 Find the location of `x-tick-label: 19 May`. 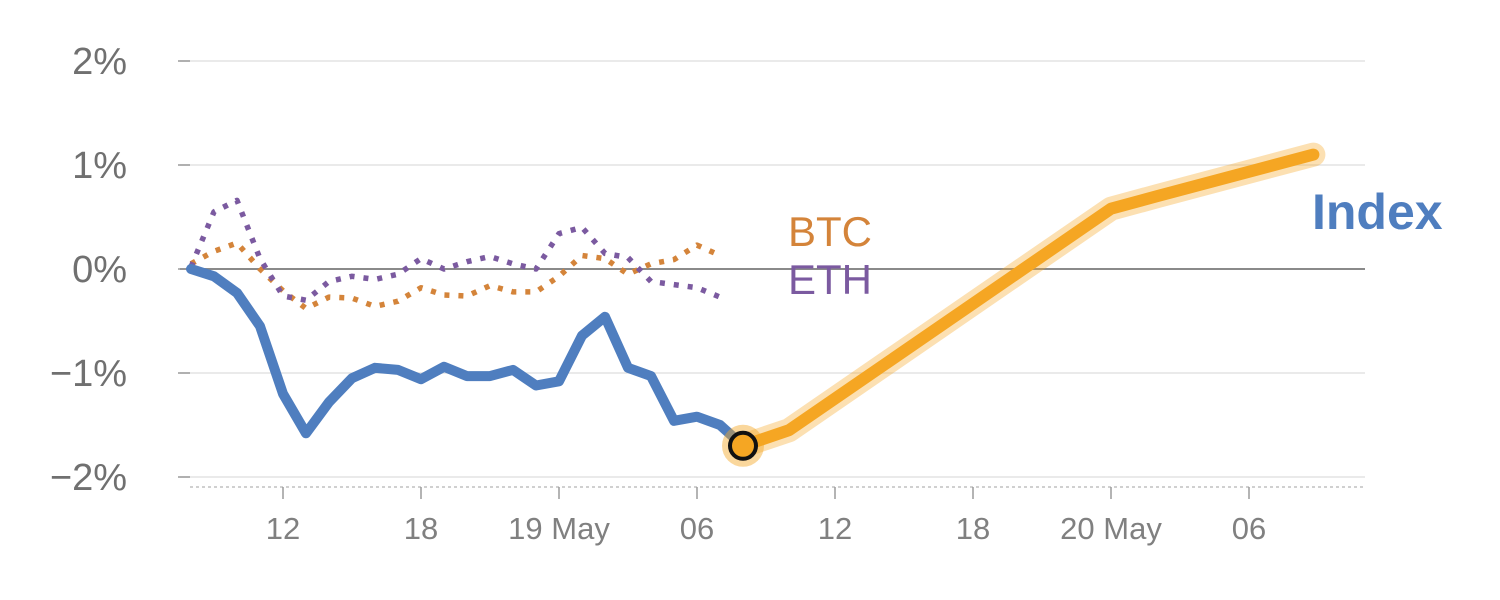

x-tick-label: 19 May is located at coordinates (559, 528).